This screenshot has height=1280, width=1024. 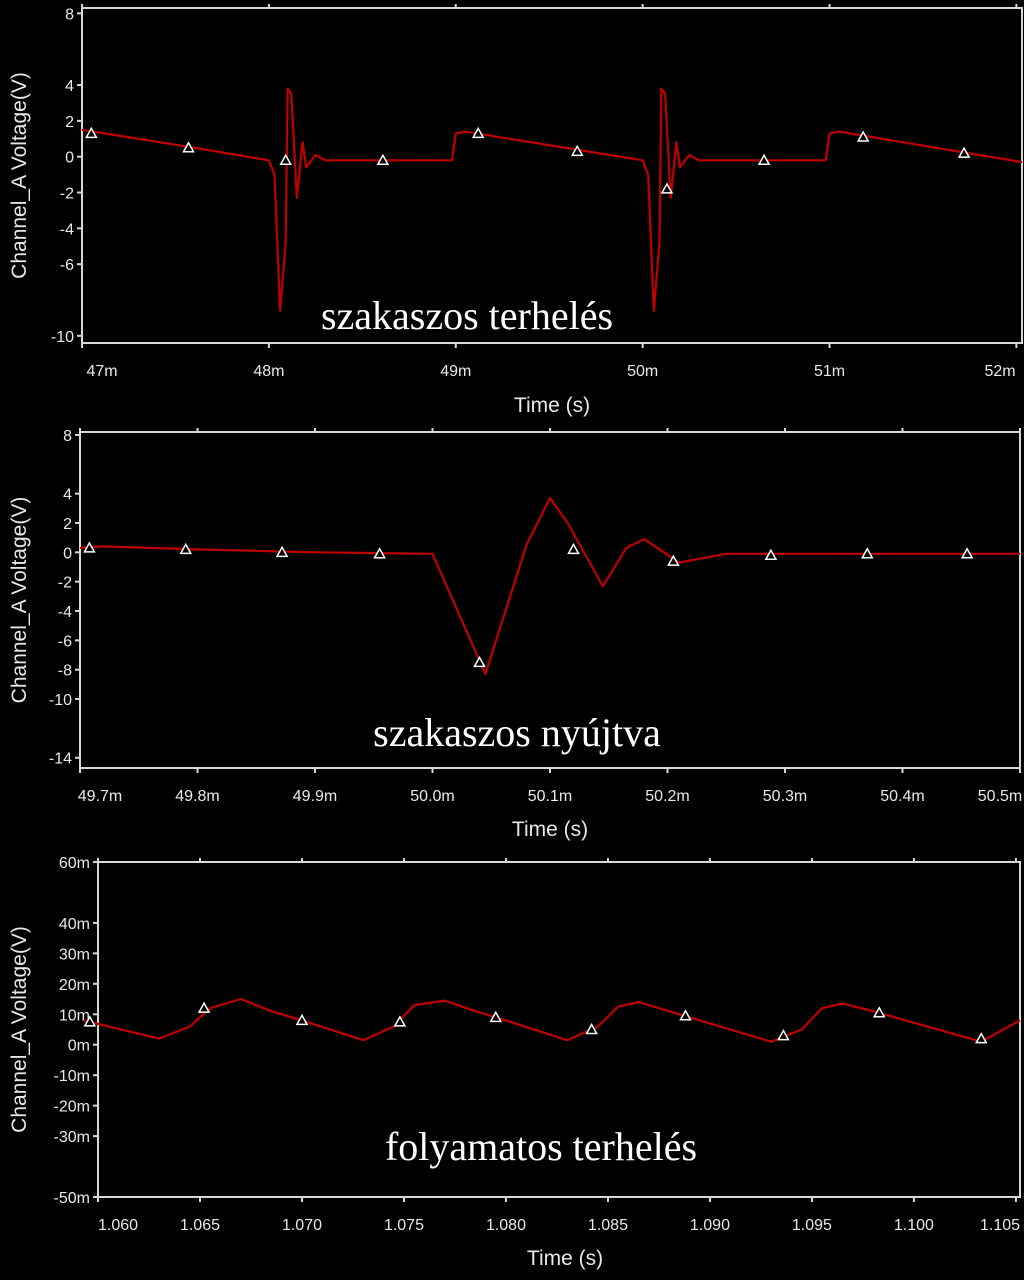 What do you see at coordinates (74, 924) in the screenshot?
I see `y-tick-label: 40m` at bounding box center [74, 924].